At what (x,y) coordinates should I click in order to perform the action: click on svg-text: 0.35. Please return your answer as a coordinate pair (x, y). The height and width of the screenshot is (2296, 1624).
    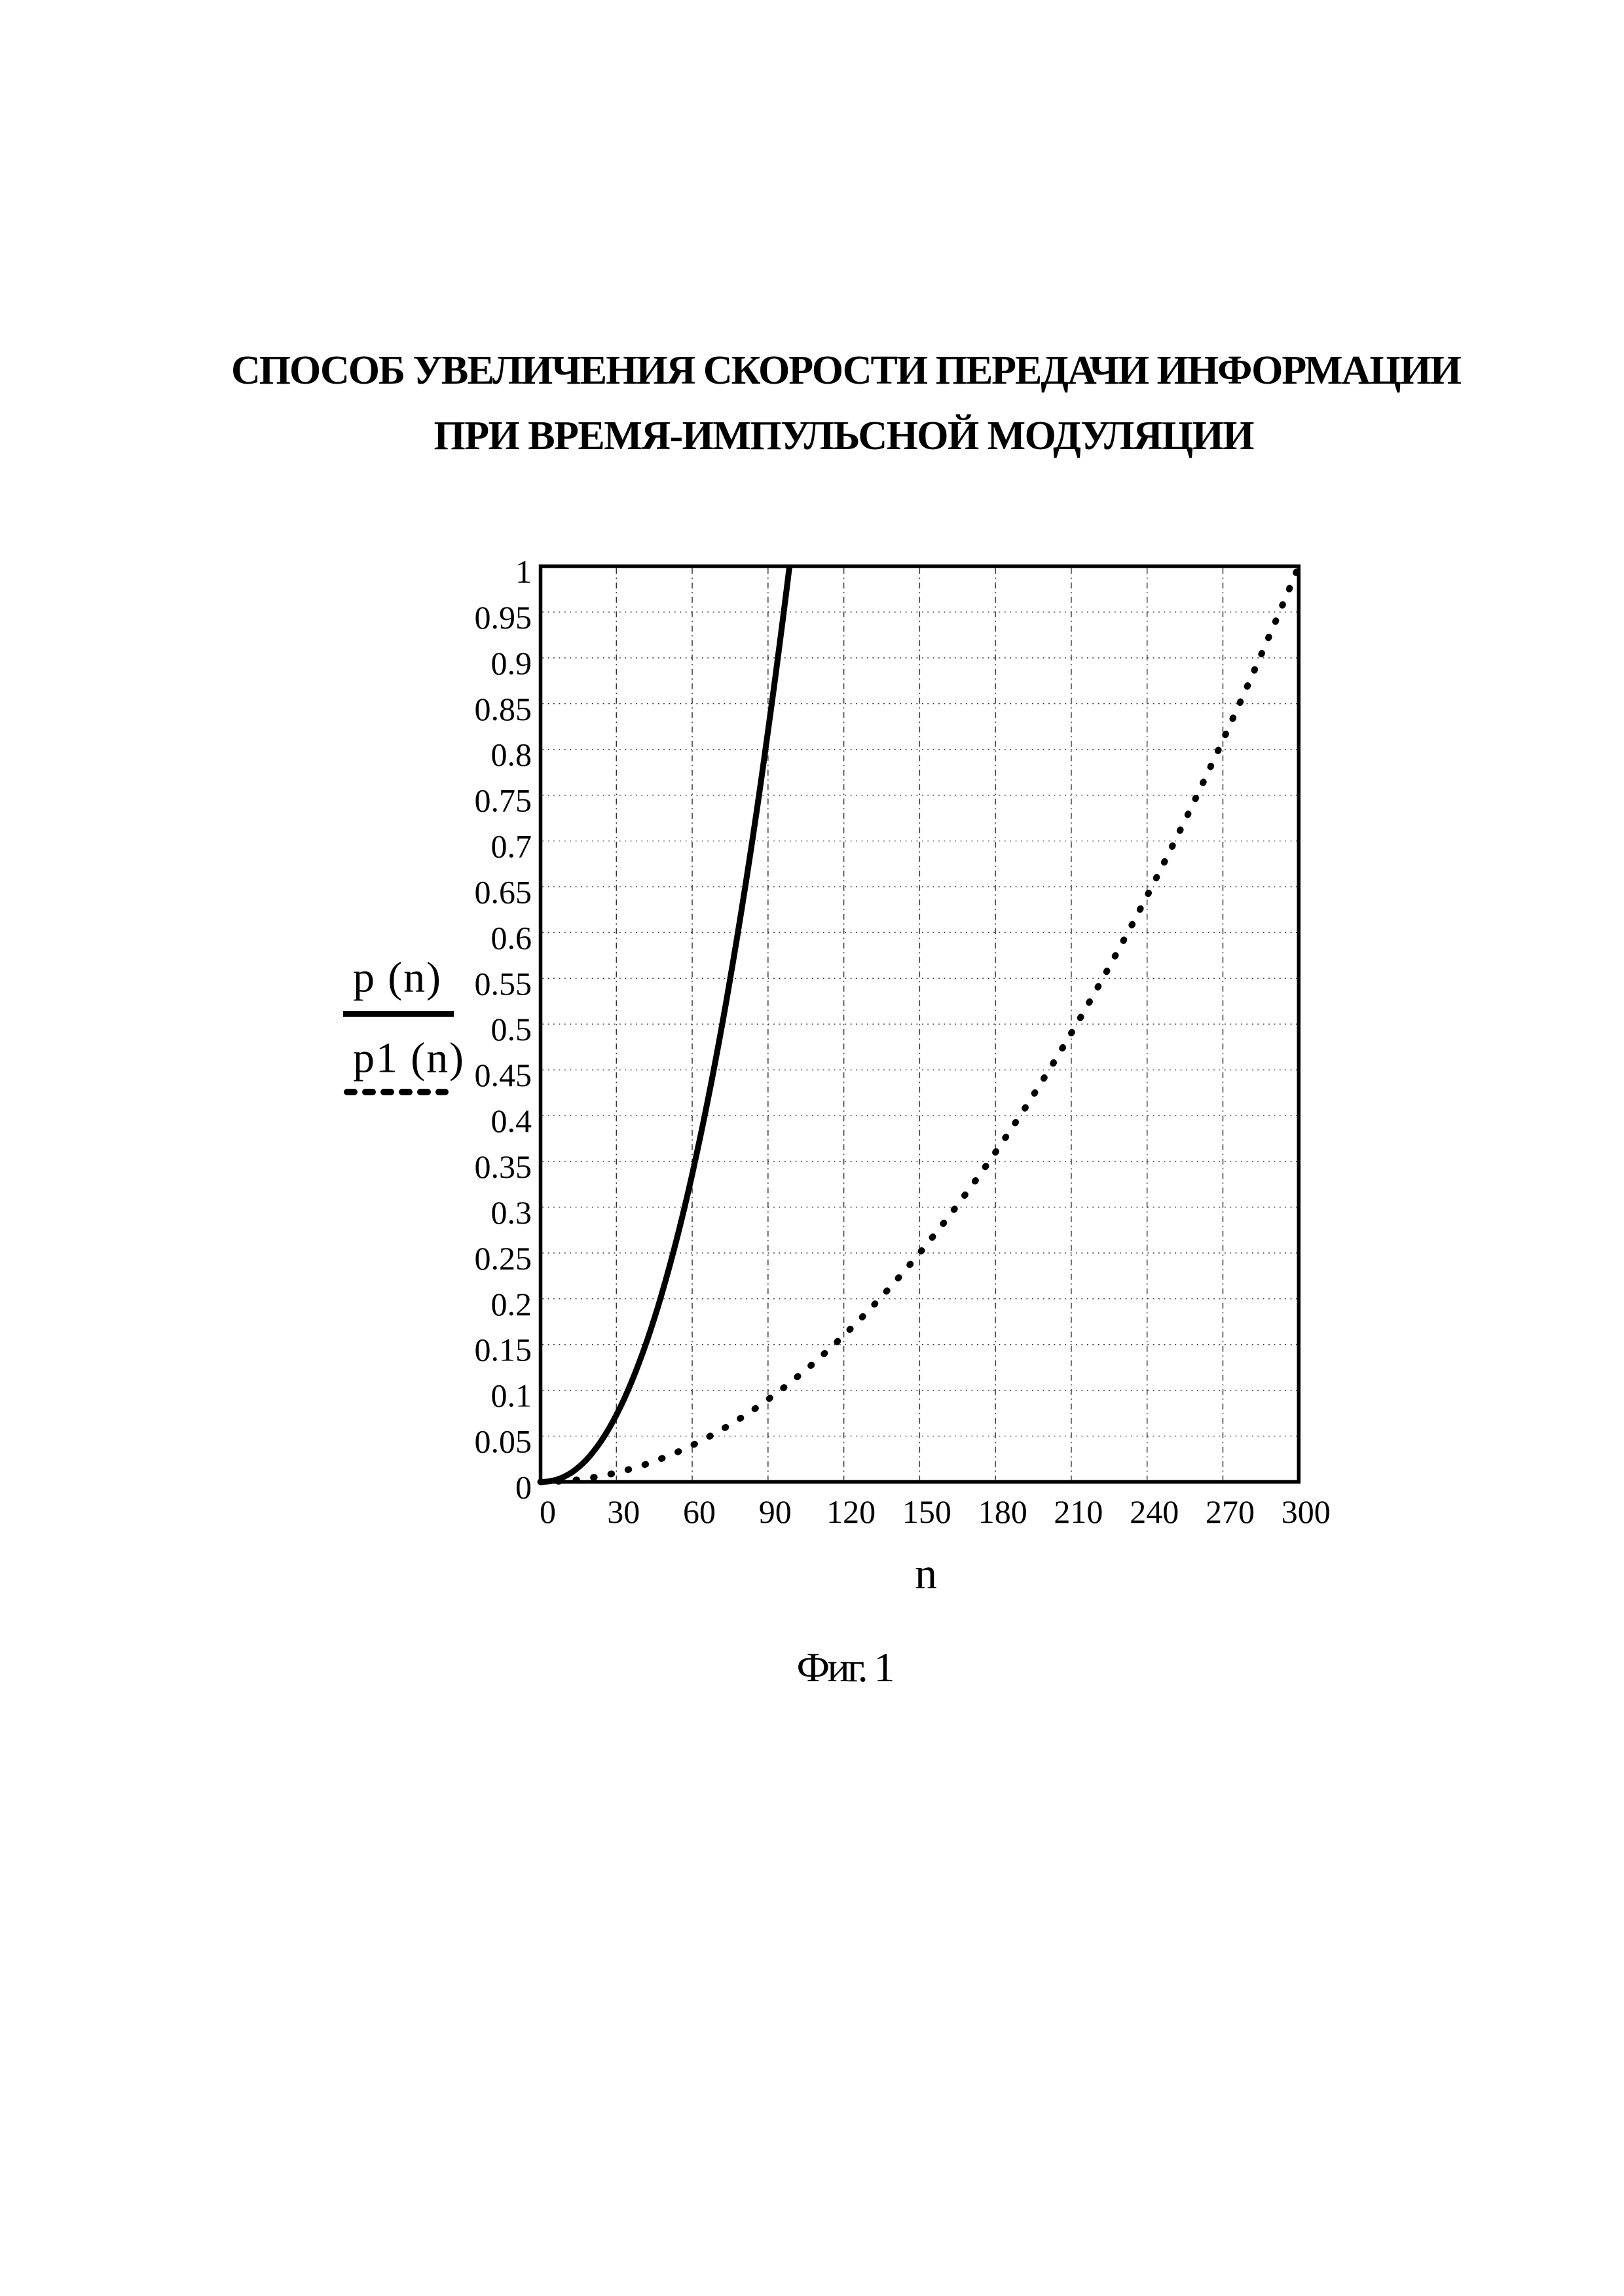
    Looking at the image, I should click on (503, 1166).